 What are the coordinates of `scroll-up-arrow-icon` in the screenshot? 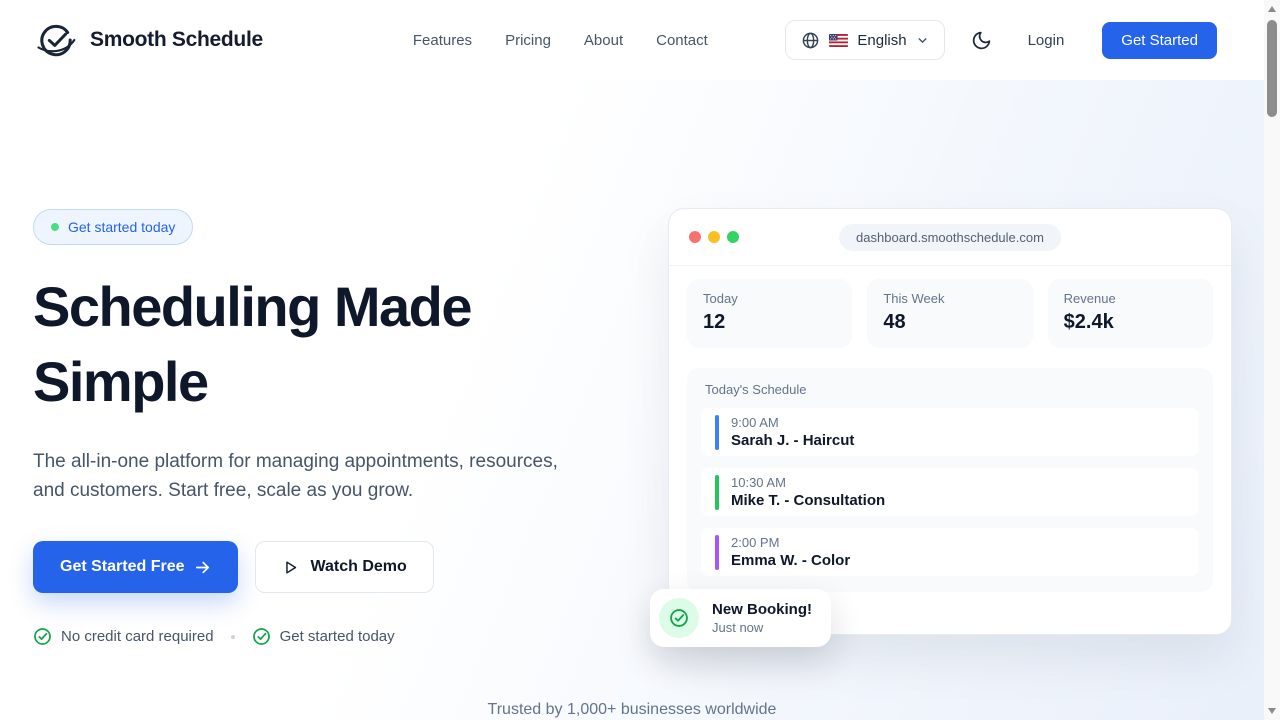 It's located at (1272, 9).